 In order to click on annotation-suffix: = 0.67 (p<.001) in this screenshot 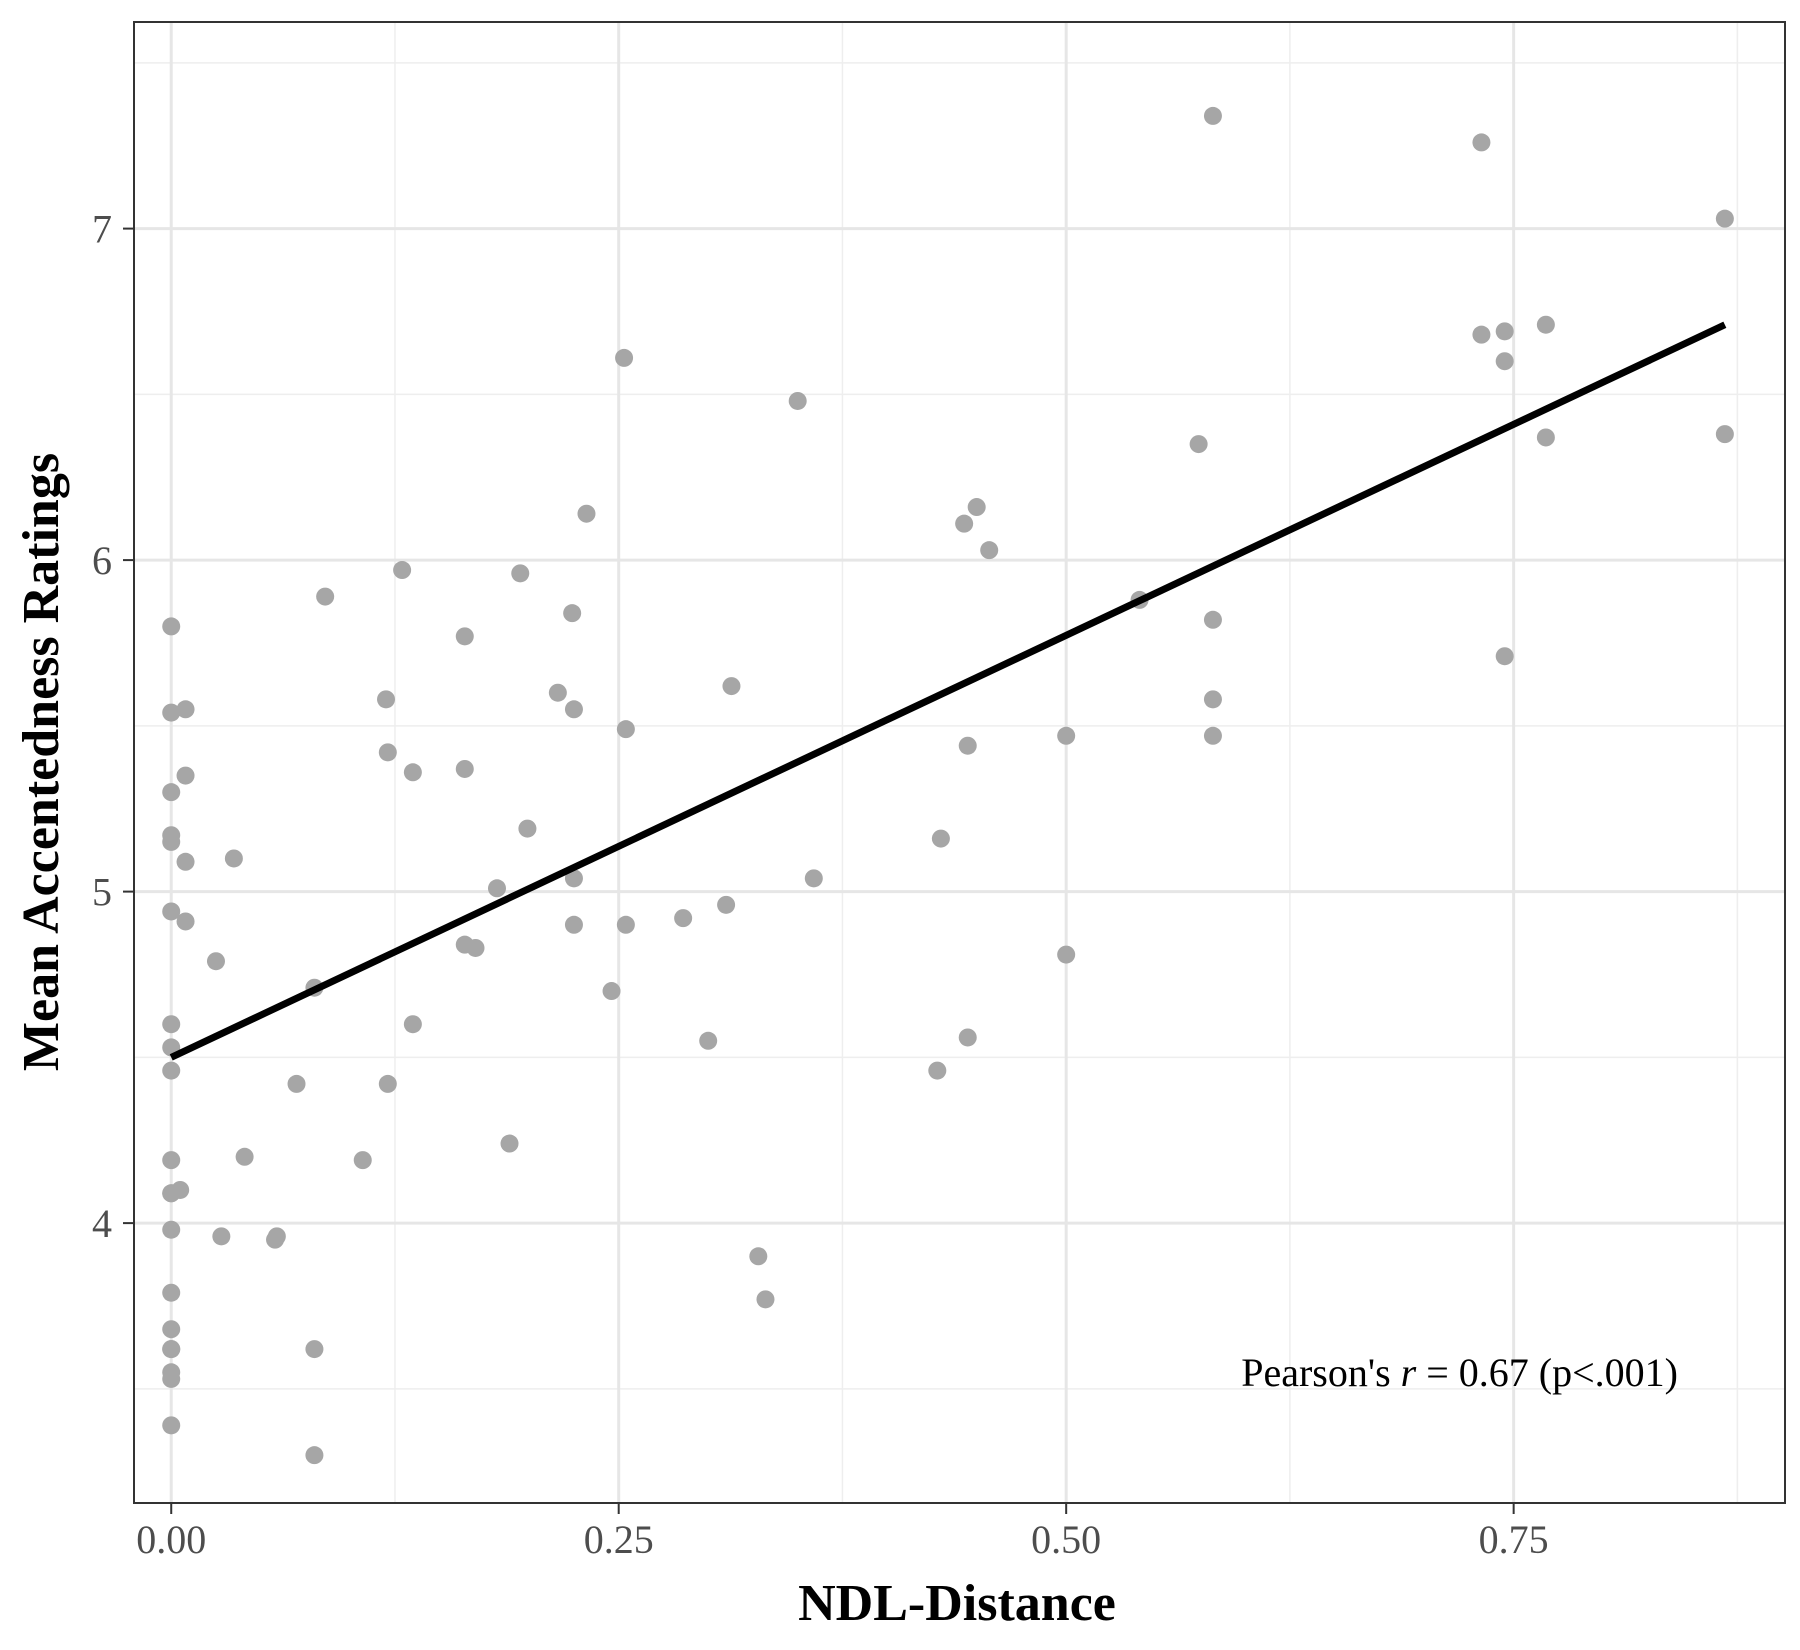, I will do `click(1547, 1372)`.